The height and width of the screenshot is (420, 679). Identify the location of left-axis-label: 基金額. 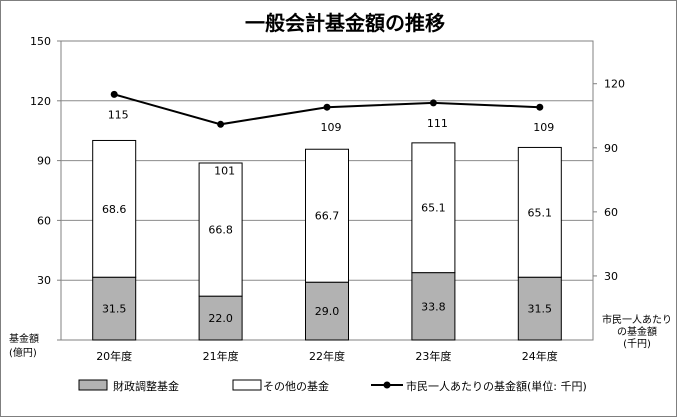
(24, 338).